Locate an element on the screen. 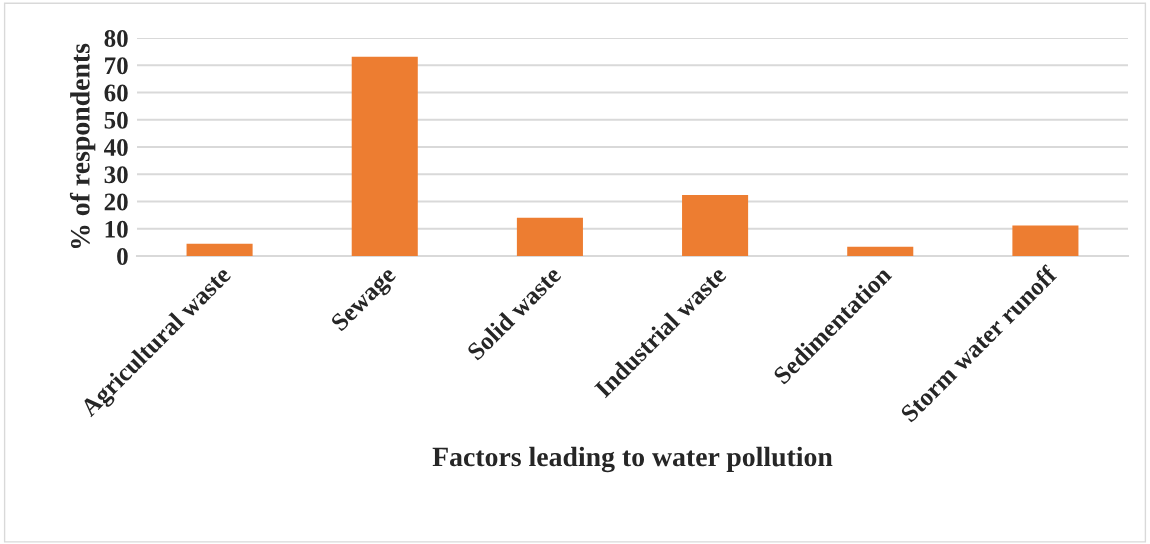 This screenshot has width=1150, height=544. y-tick-label: 60 is located at coordinates (116, 93).